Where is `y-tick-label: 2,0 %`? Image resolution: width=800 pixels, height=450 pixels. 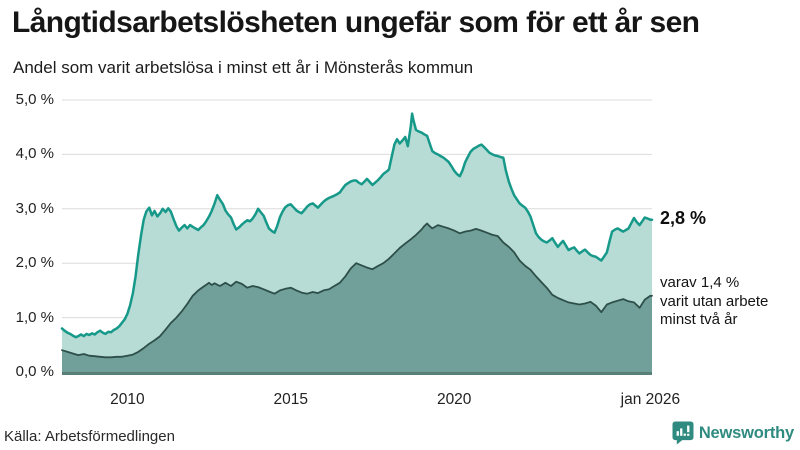 y-tick-label: 2,0 % is located at coordinates (34, 263).